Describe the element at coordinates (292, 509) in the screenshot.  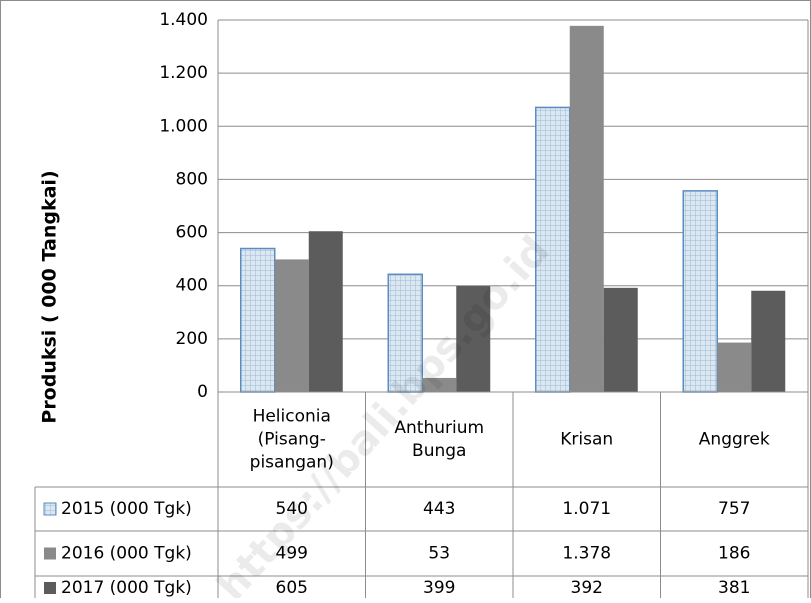
I see `data-table-value: 540` at that location.